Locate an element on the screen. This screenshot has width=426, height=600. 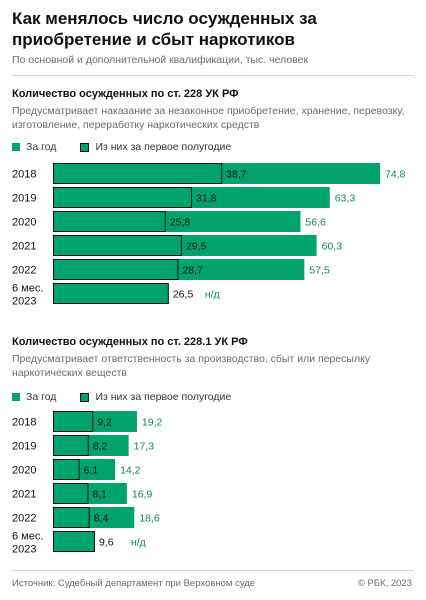
full-year-value-label: 60,3 is located at coordinates (332, 247).